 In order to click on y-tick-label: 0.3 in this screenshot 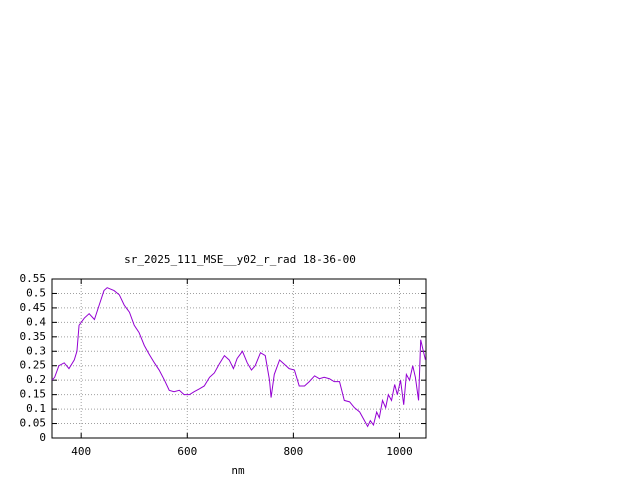, I will do `click(36, 350)`.